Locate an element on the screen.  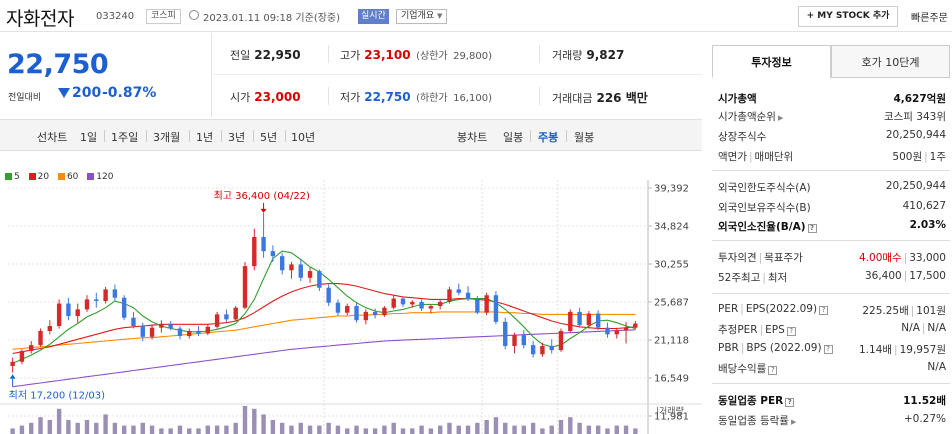
candle-monthly: 월봉 is located at coordinates (584, 137).